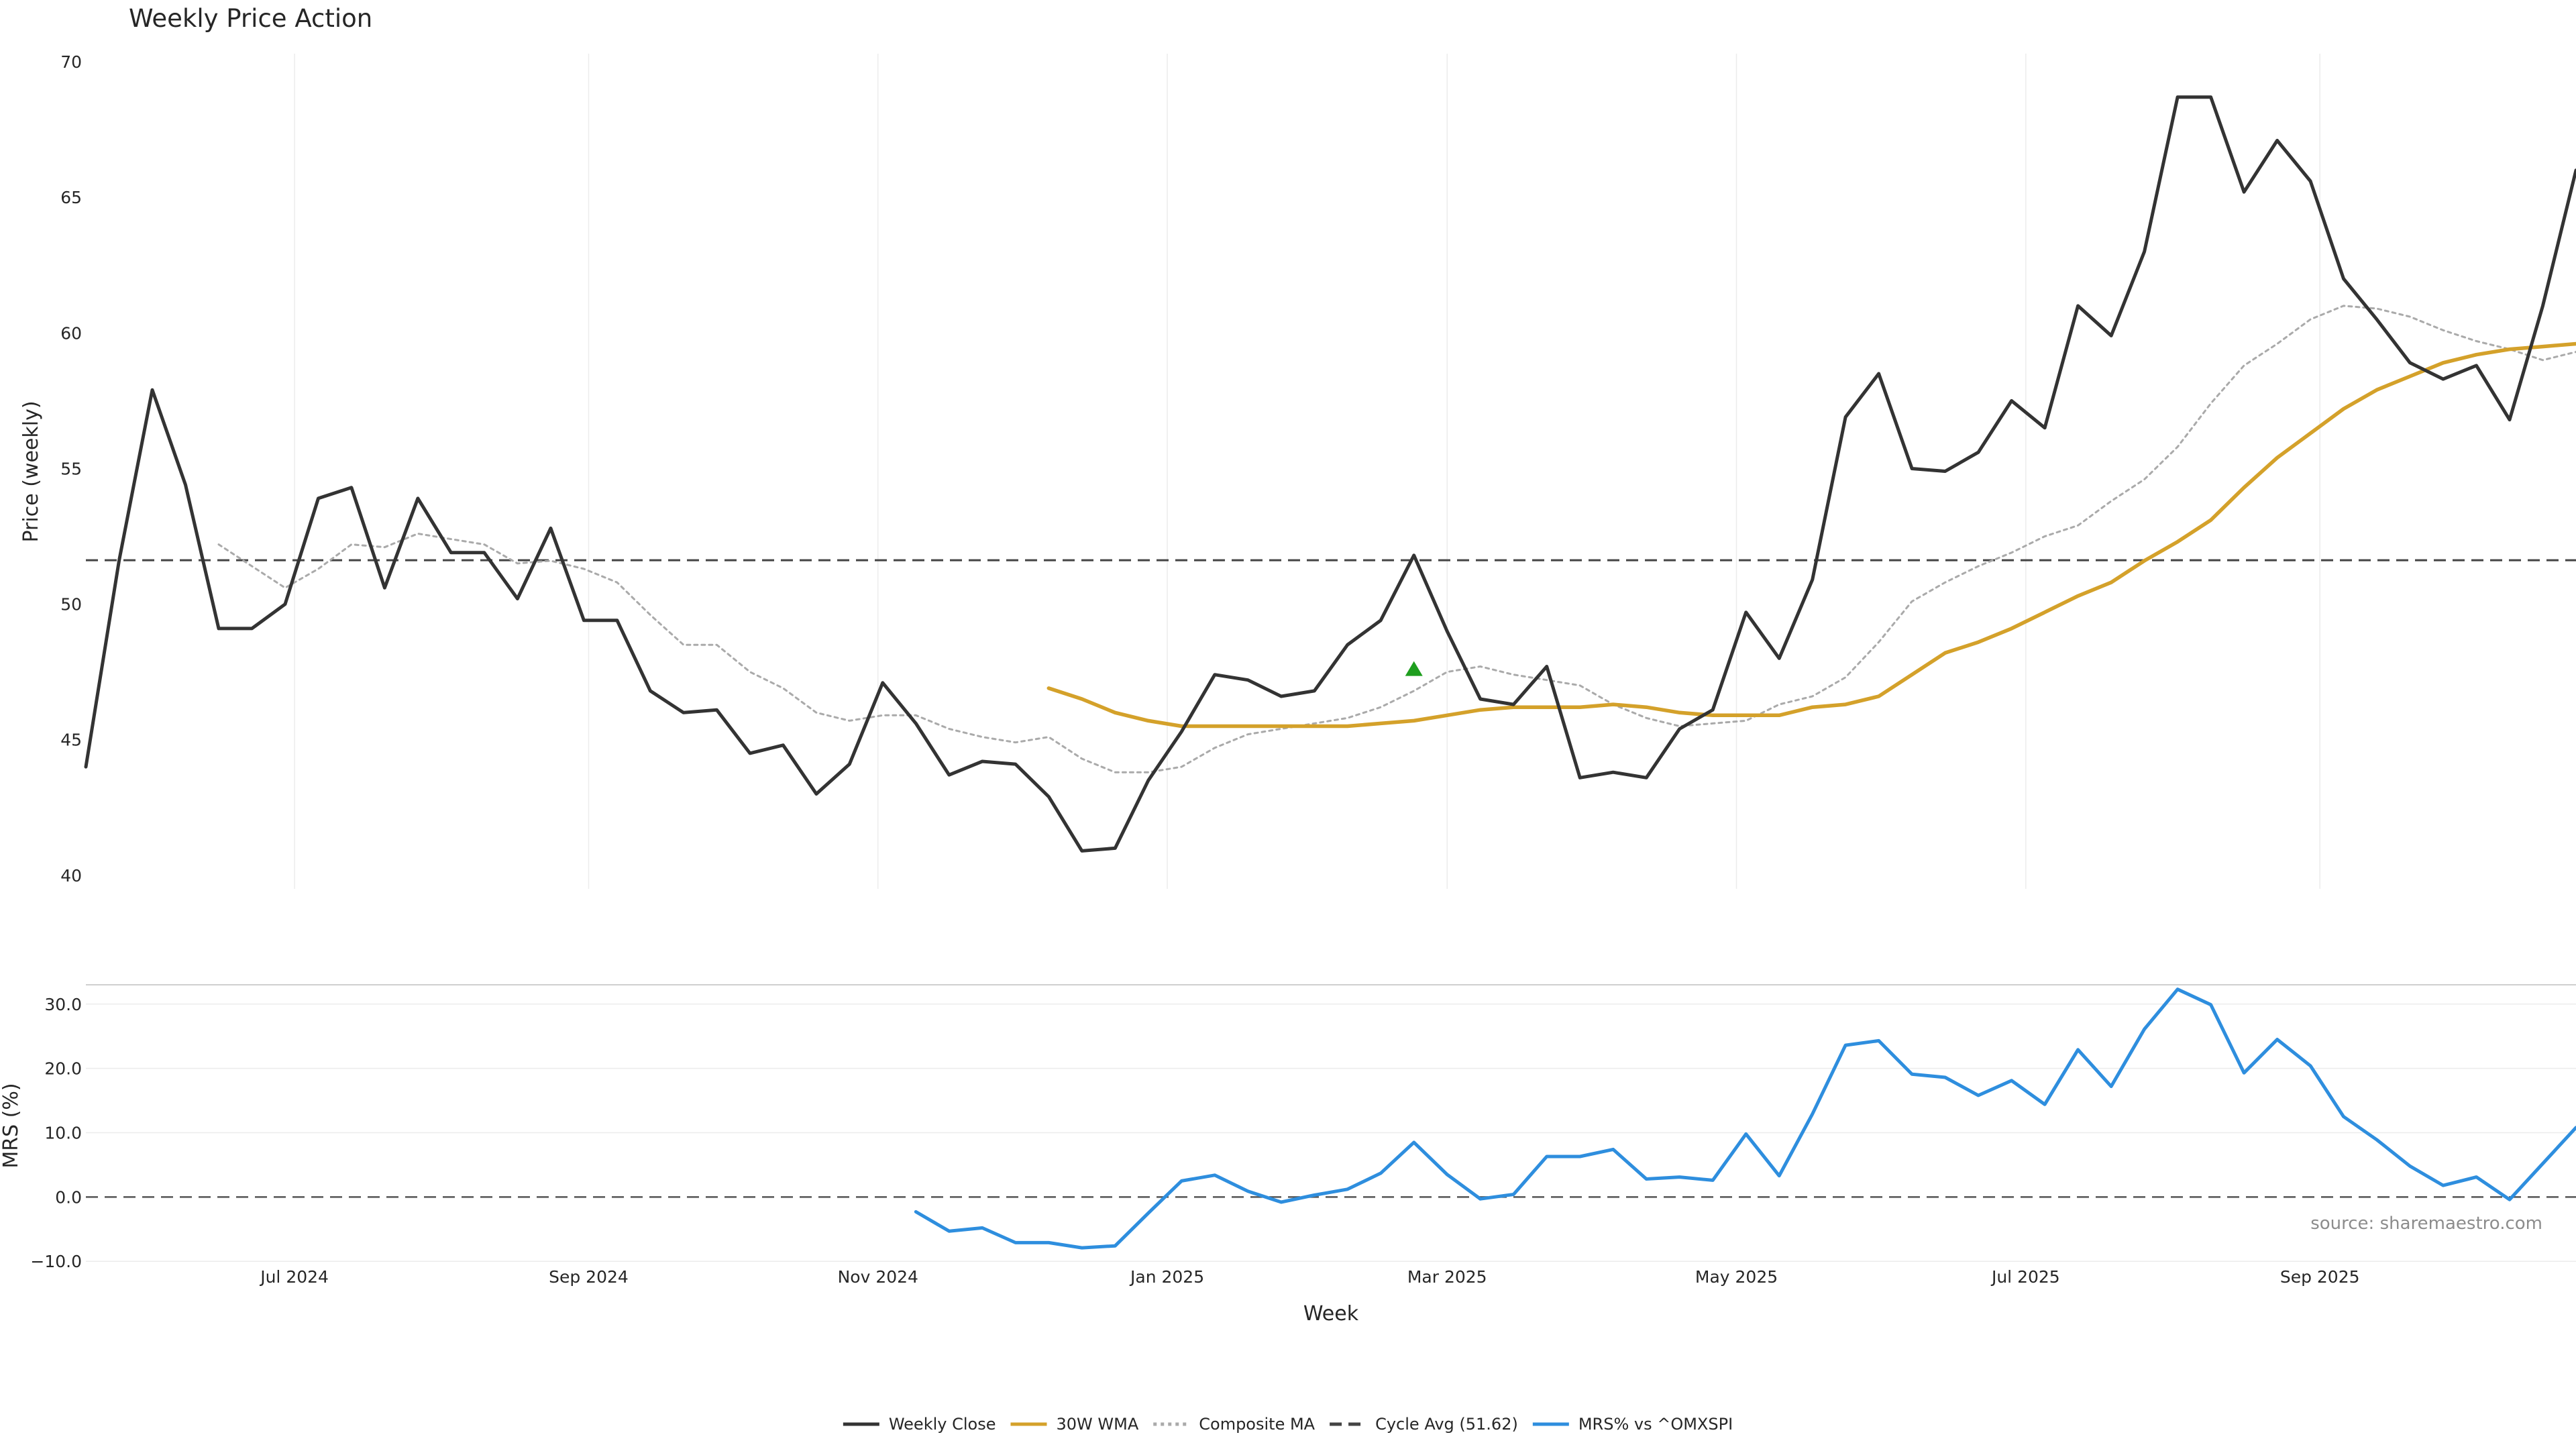 The height and width of the screenshot is (1449, 2576). I want to click on price-y-tick-label: 70, so click(71, 62).